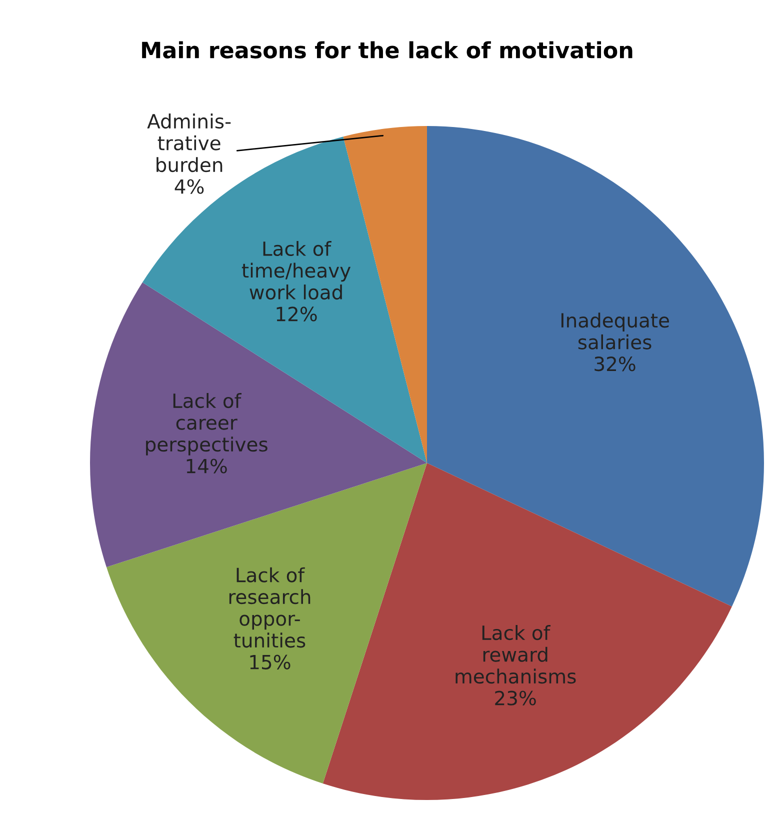  I want to click on slice-label: Lack of time/heavy work load, so click(296, 270).